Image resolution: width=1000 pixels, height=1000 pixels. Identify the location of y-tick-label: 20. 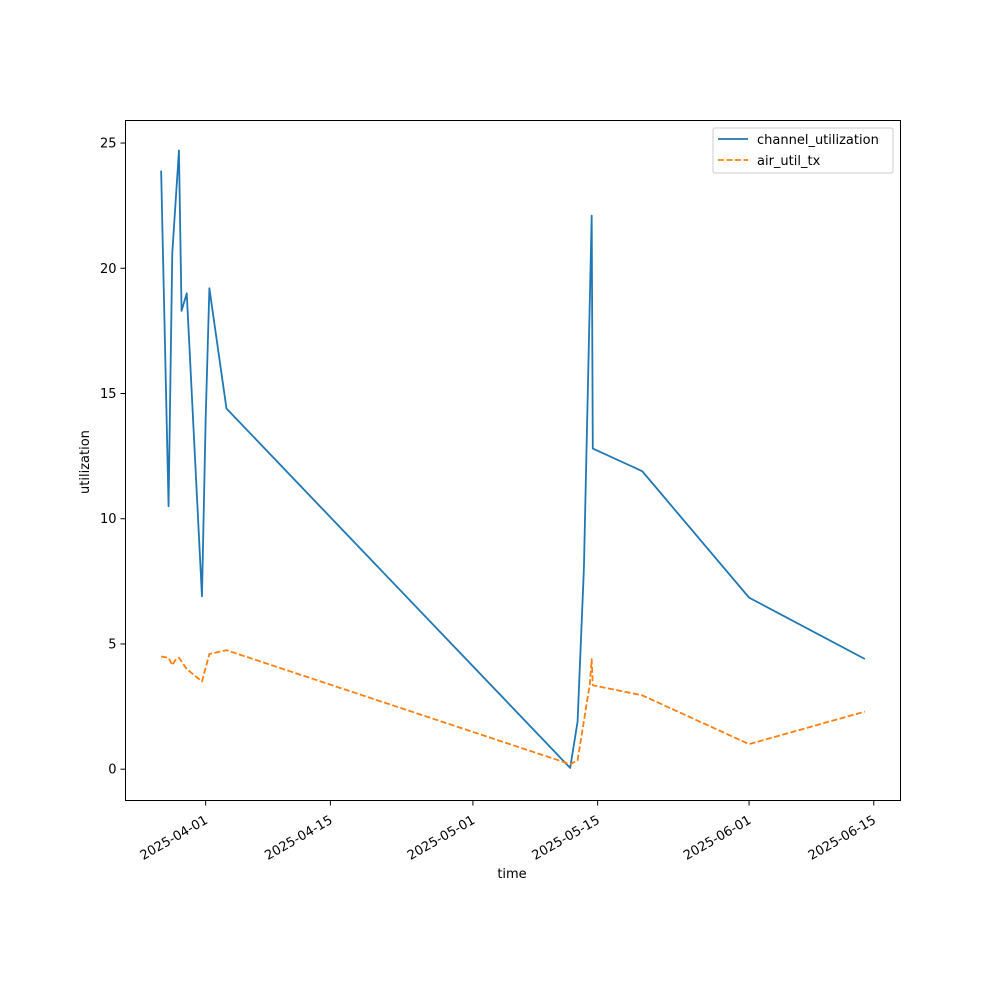
(108, 269).